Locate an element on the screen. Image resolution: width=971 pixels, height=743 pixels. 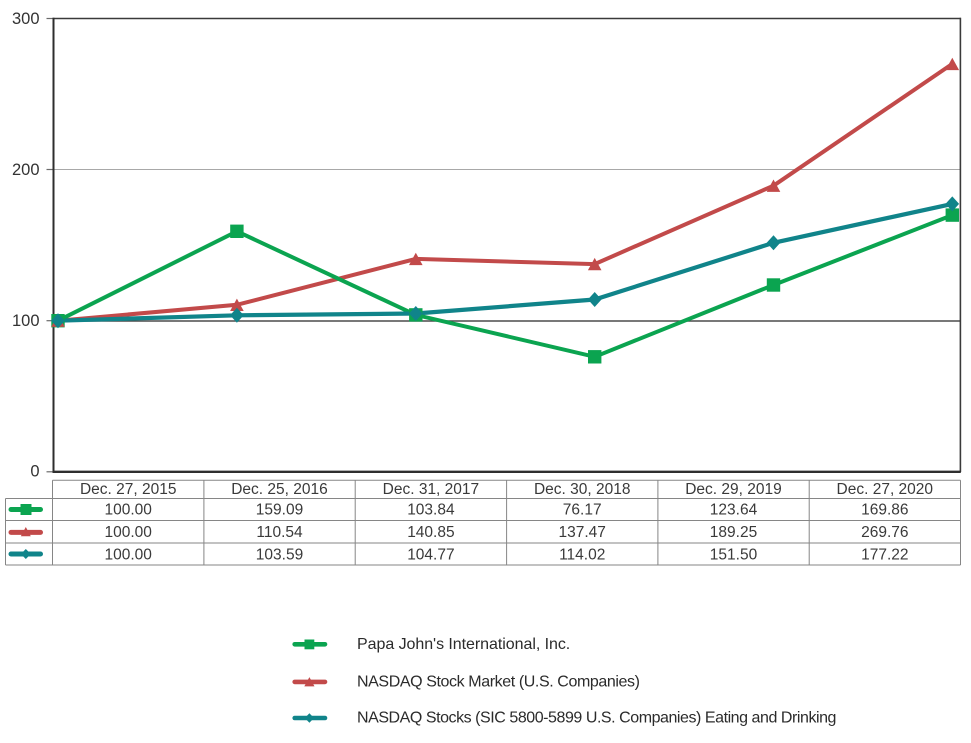
svg-text: 104.77 is located at coordinates (430, 554).